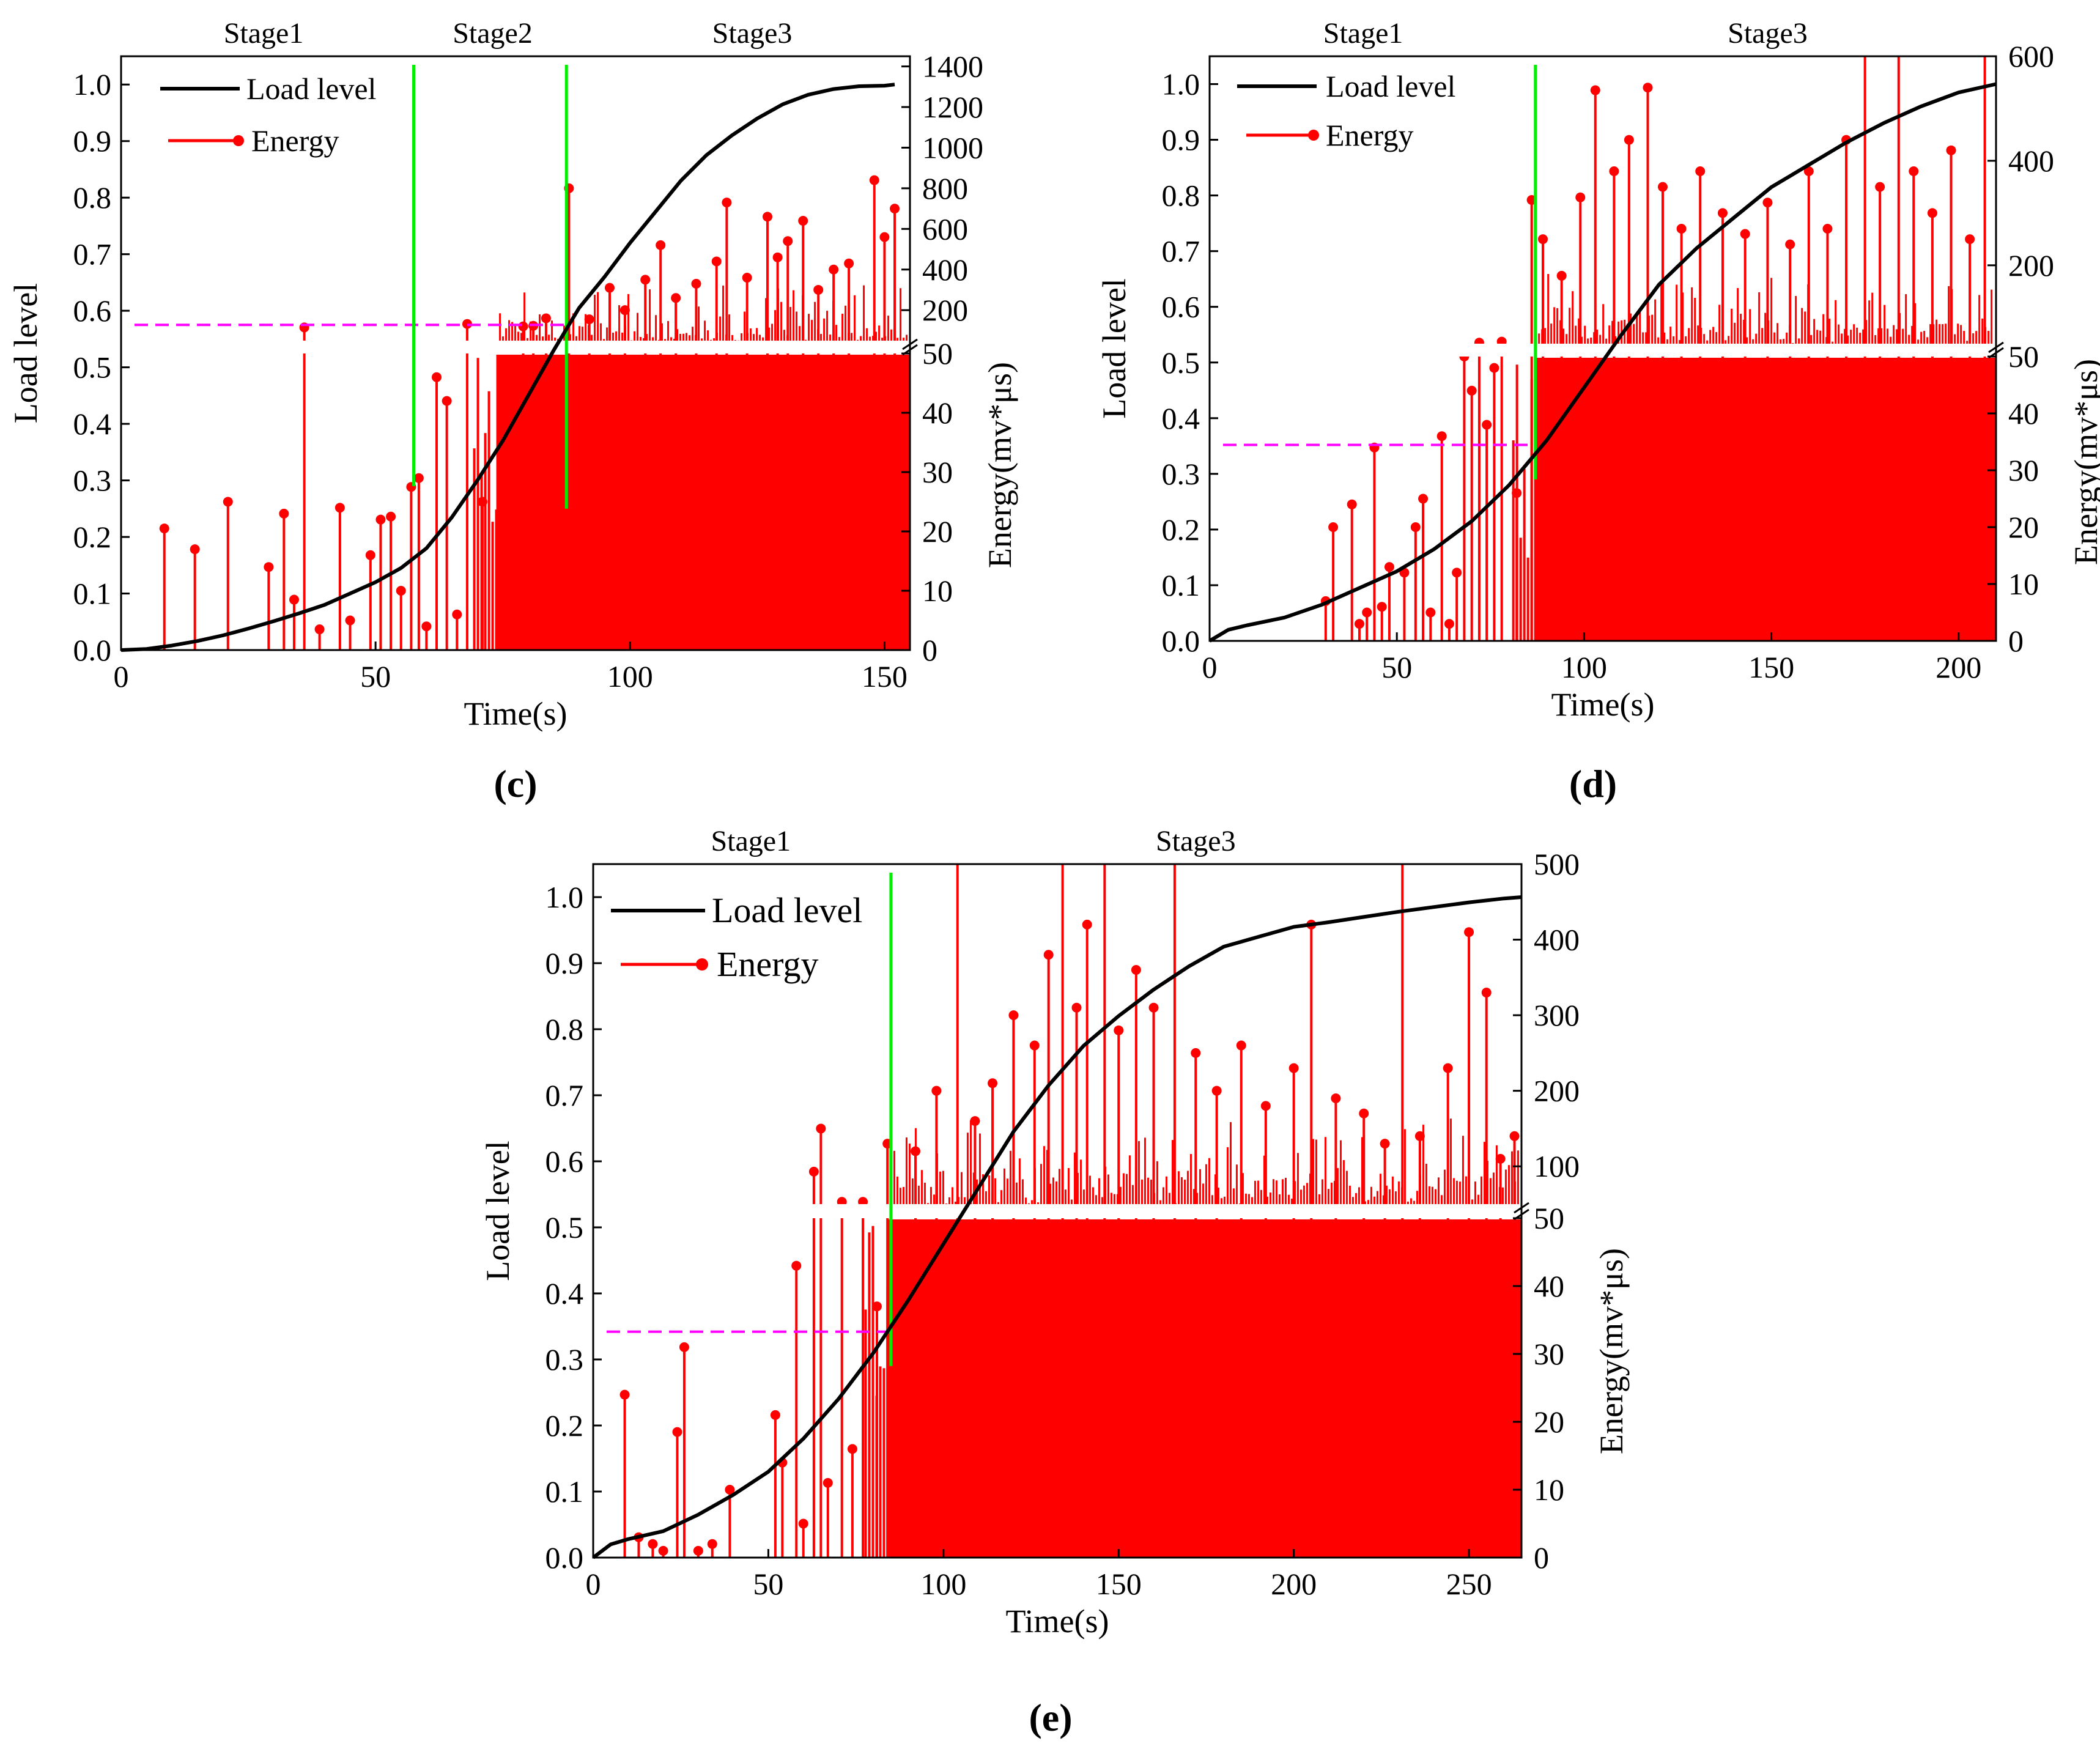 The width and height of the screenshot is (2100, 1749). I want to click on y-axis-title: Load level, so click(1114, 348).